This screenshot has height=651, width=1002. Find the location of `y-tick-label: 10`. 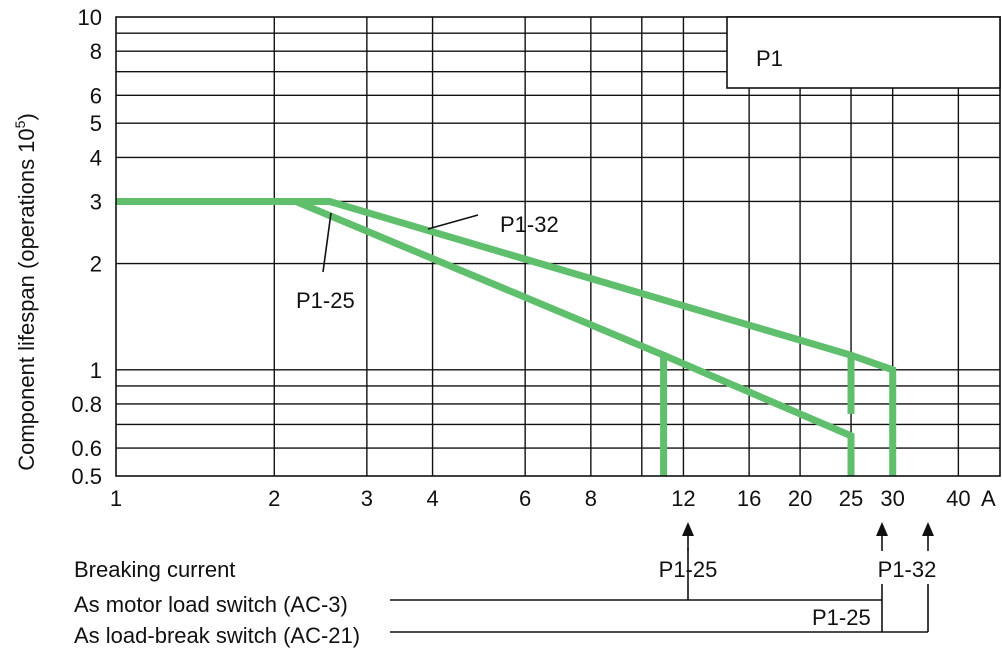

y-tick-label: 10 is located at coordinates (90, 17).